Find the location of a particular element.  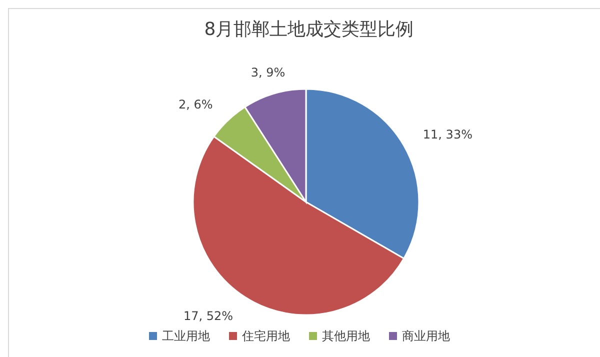

data-label: 2, 6% is located at coordinates (195, 104).